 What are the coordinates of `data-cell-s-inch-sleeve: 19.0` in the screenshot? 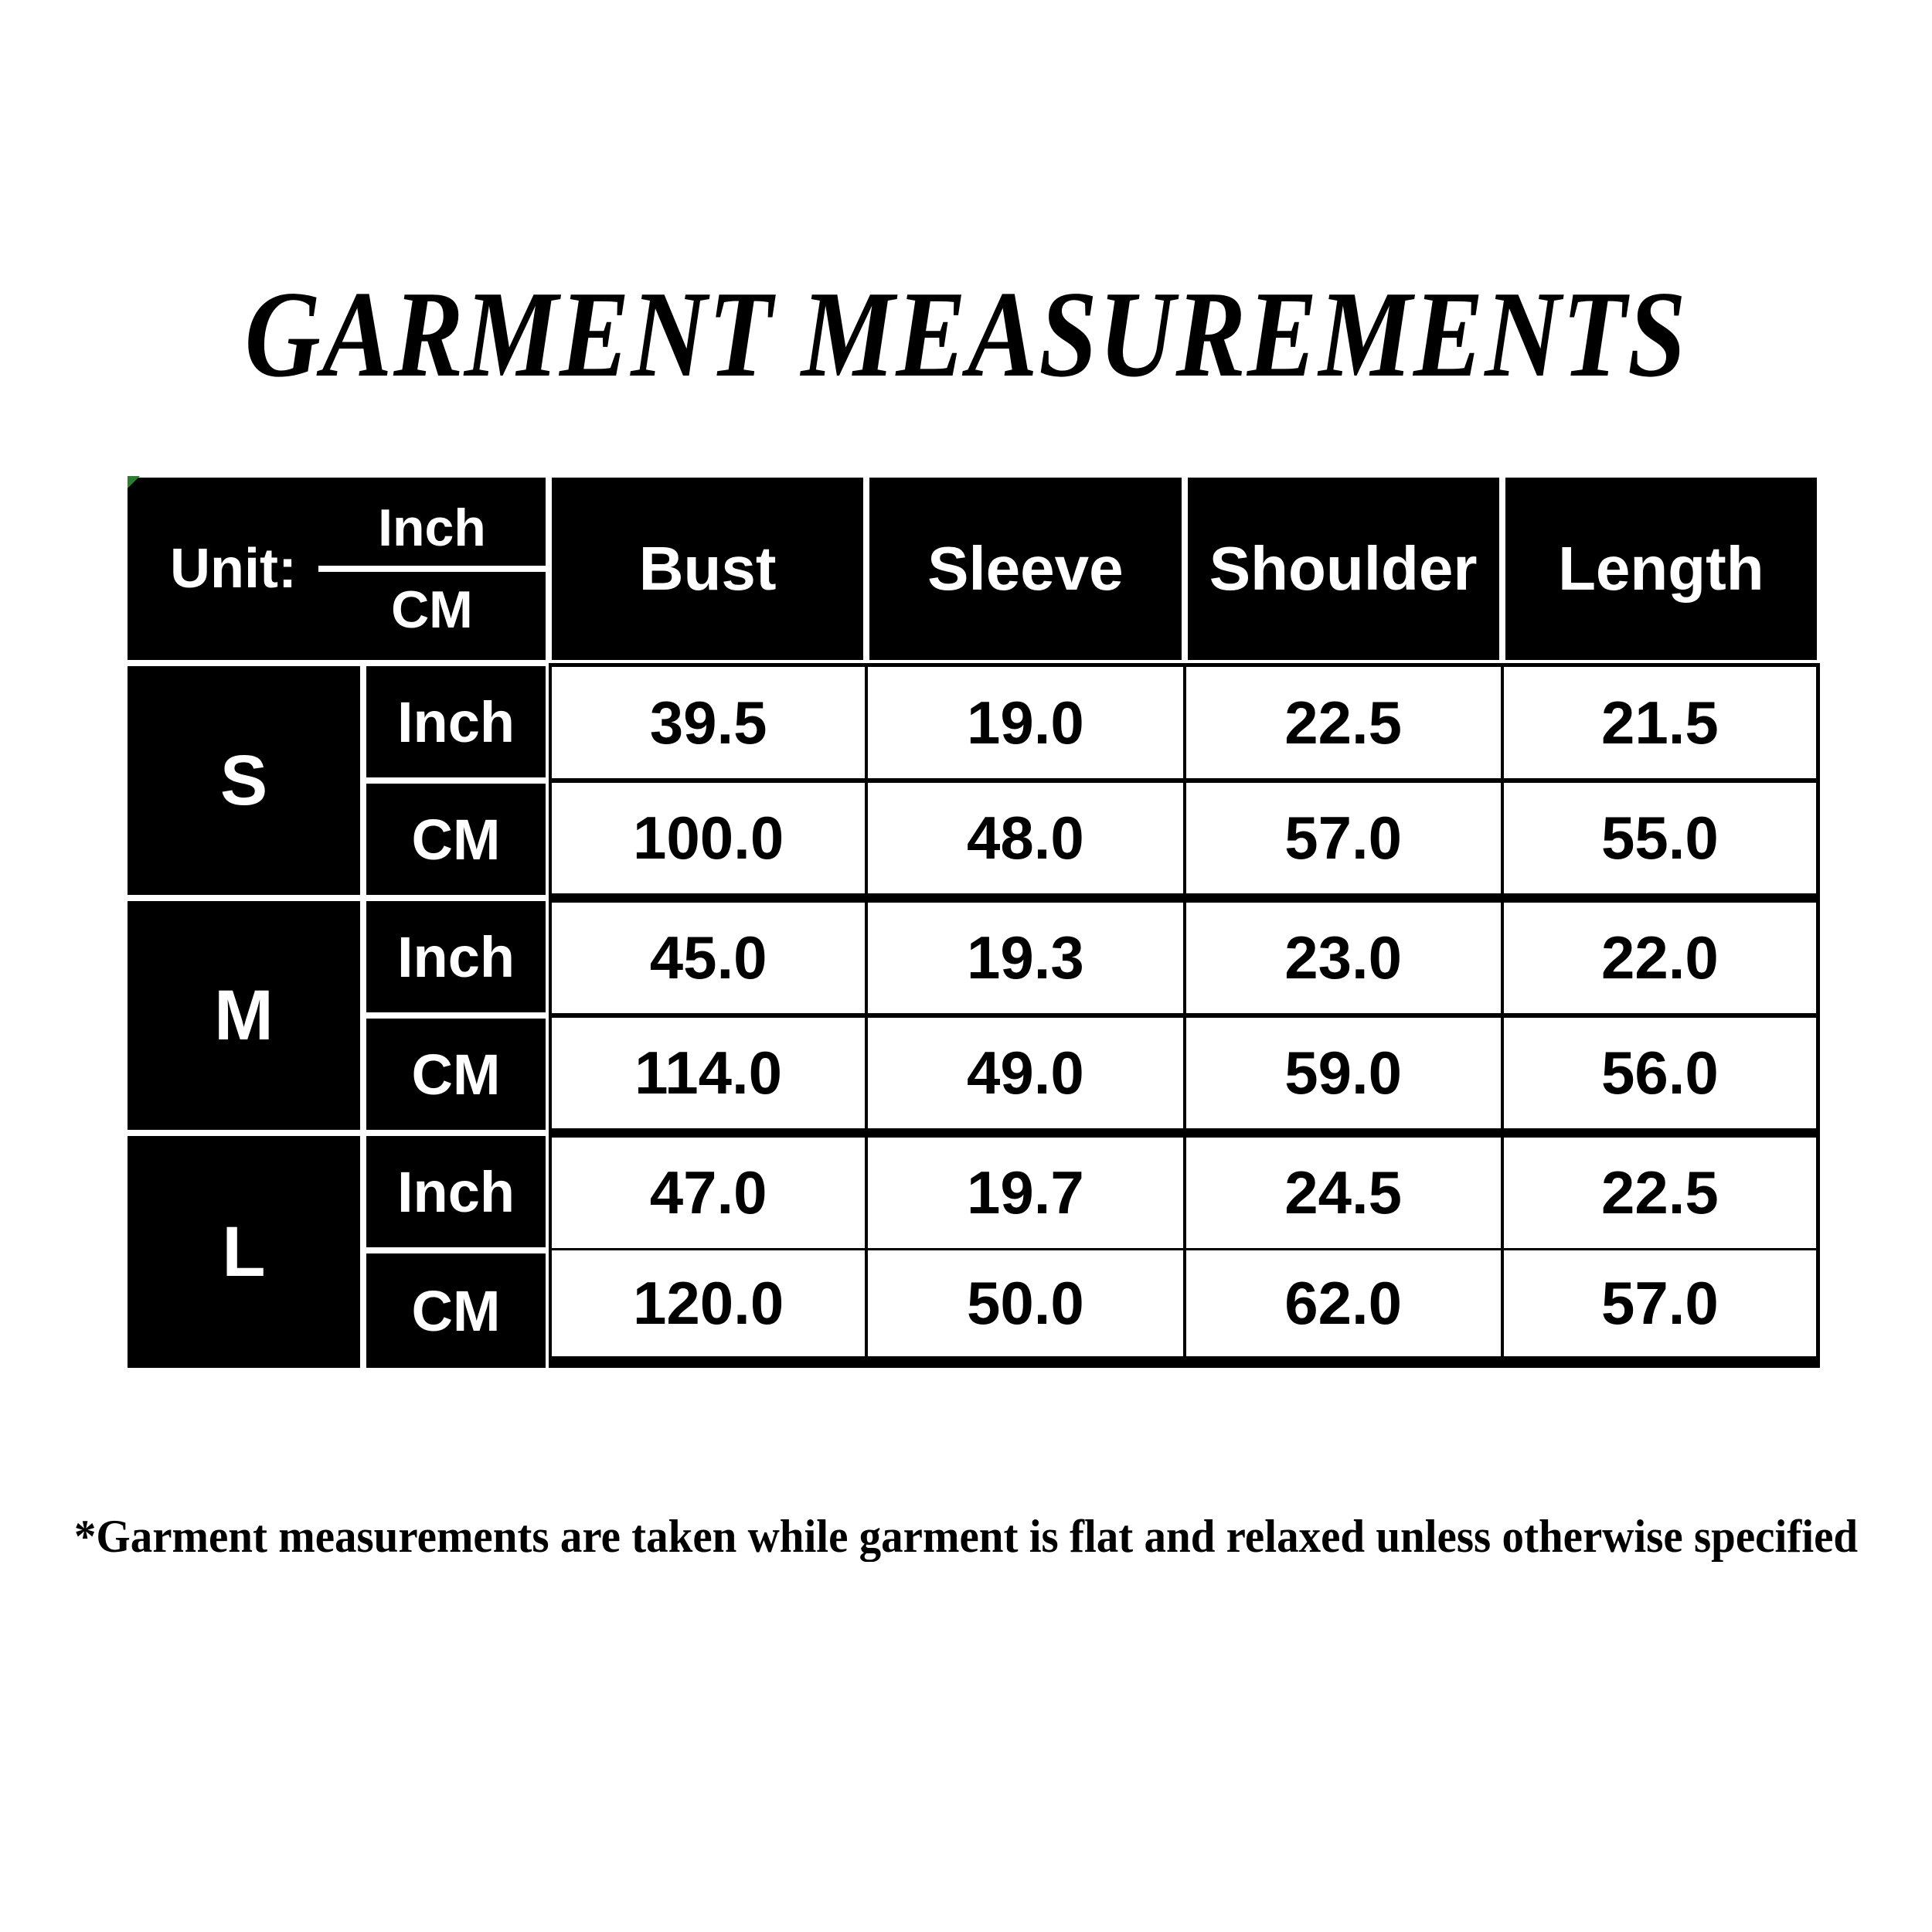 It's located at (1026, 722).